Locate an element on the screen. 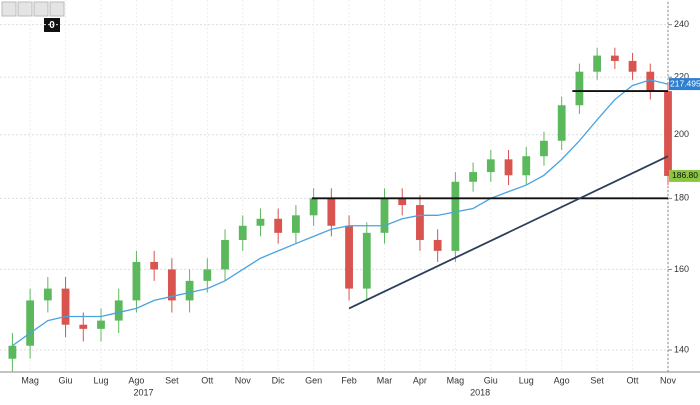  badge: 0 is located at coordinates (52, 25).